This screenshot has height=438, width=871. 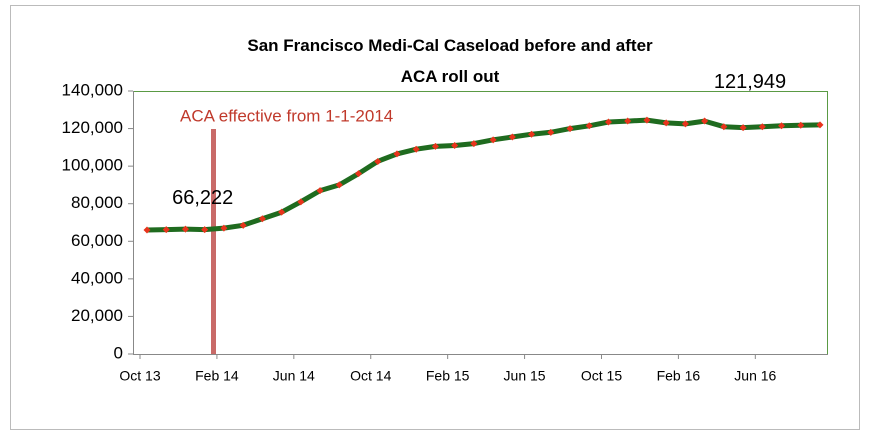 What do you see at coordinates (601, 376) in the screenshot?
I see `x-tick-label: Oct 15` at bounding box center [601, 376].